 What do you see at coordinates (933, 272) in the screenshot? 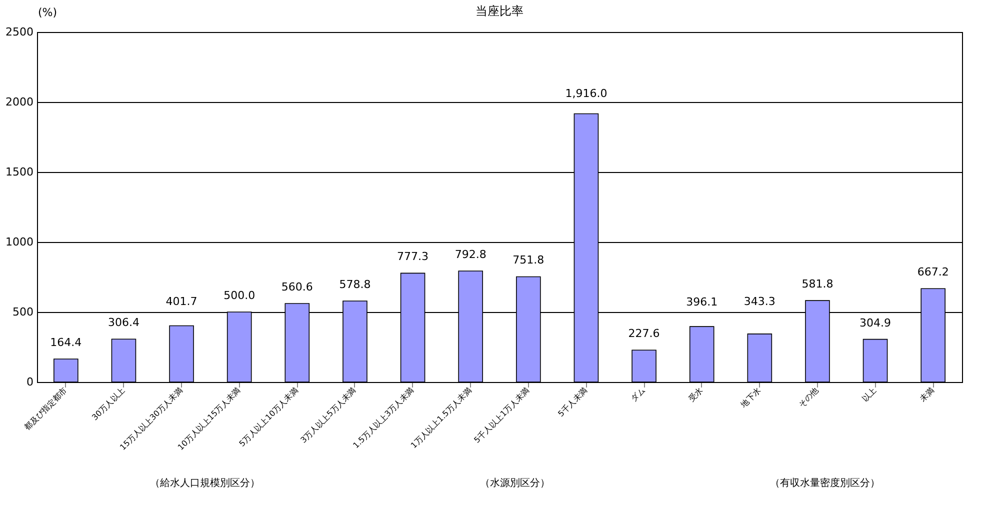
I see `data-label: 667.2` at bounding box center [933, 272].